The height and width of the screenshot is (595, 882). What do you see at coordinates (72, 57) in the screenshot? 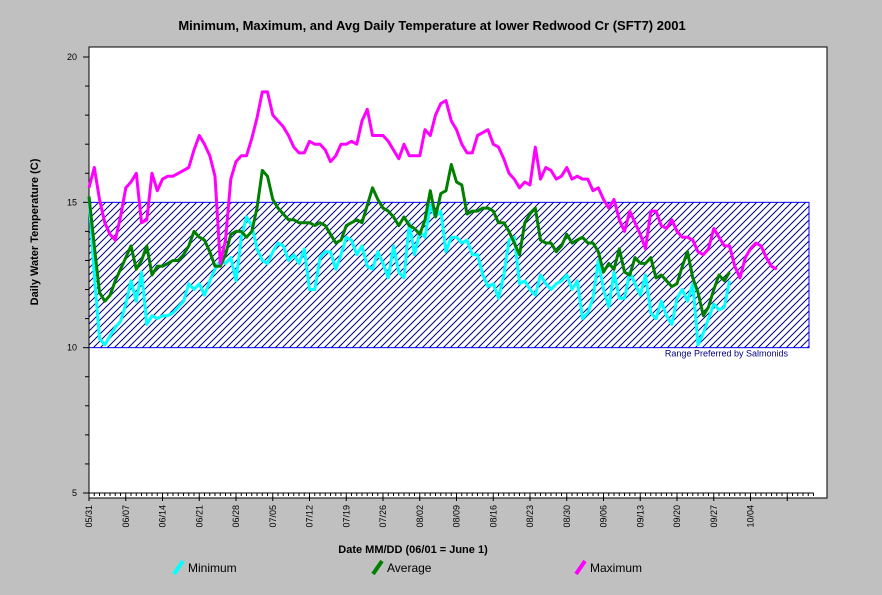
I see `y-tick-label: 20` at bounding box center [72, 57].